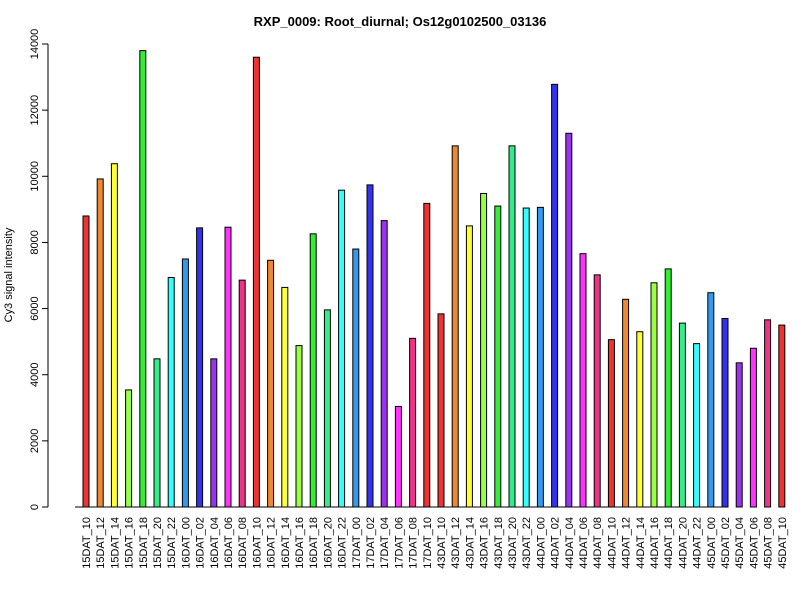 The image size is (800, 600). I want to click on x-tick-label: 16DAT_14, so click(286, 543).